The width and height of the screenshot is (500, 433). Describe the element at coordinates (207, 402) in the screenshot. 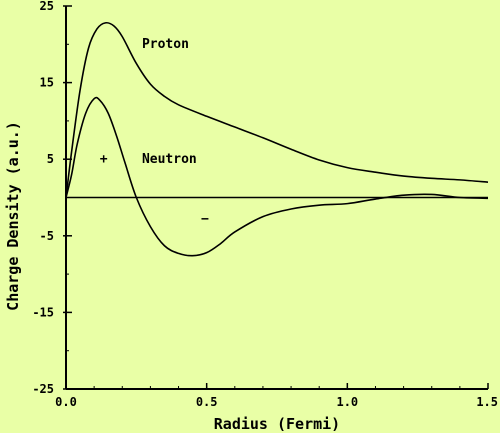

I see `x-tick-label: 0.5` at that location.